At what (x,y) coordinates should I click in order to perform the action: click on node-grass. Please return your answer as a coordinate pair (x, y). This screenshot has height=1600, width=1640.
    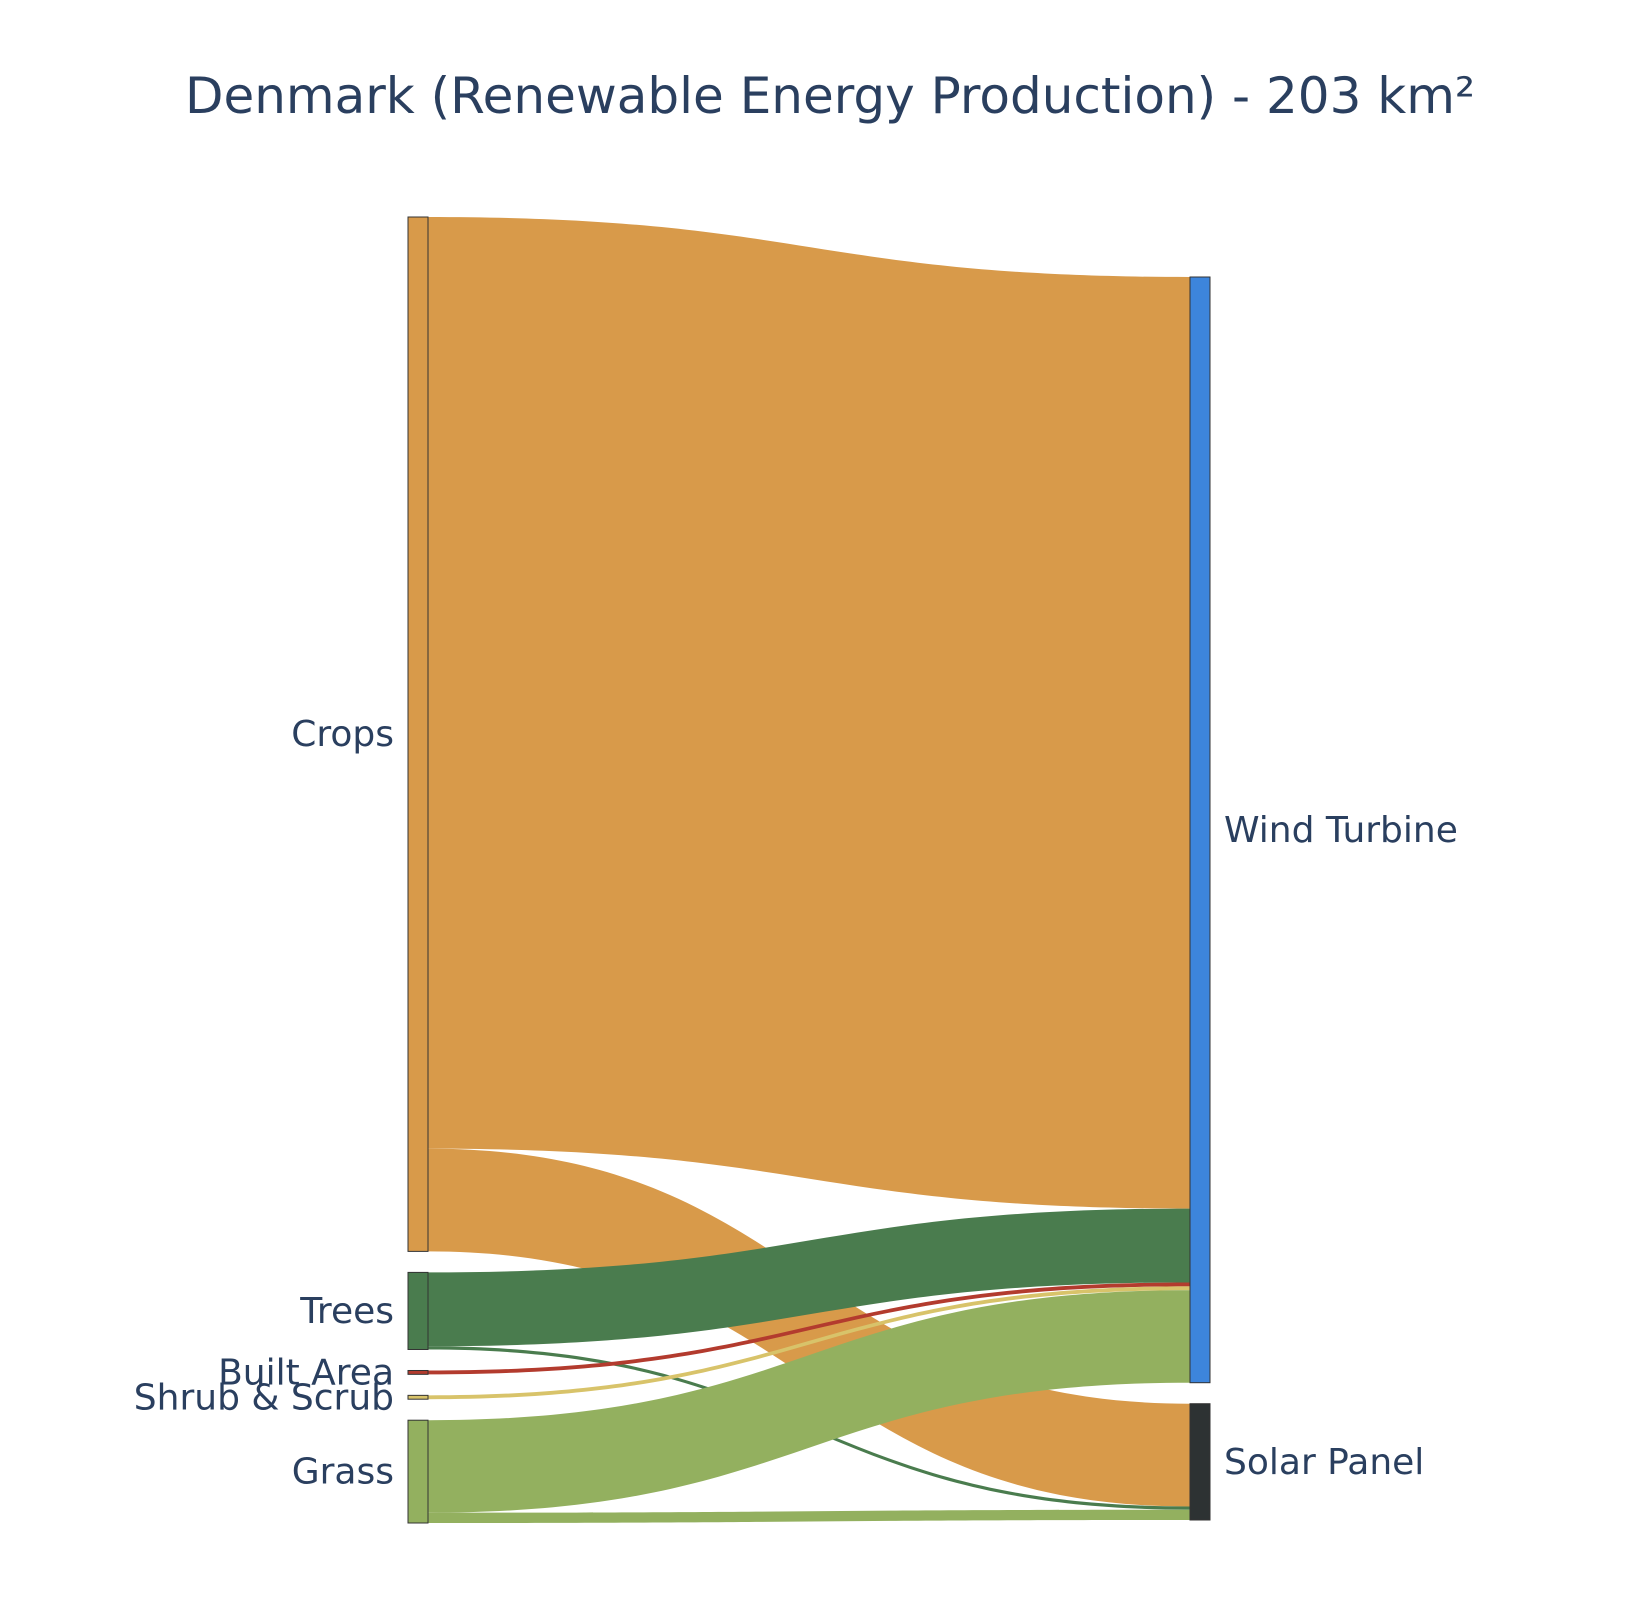
    Looking at the image, I should click on (418, 1471).